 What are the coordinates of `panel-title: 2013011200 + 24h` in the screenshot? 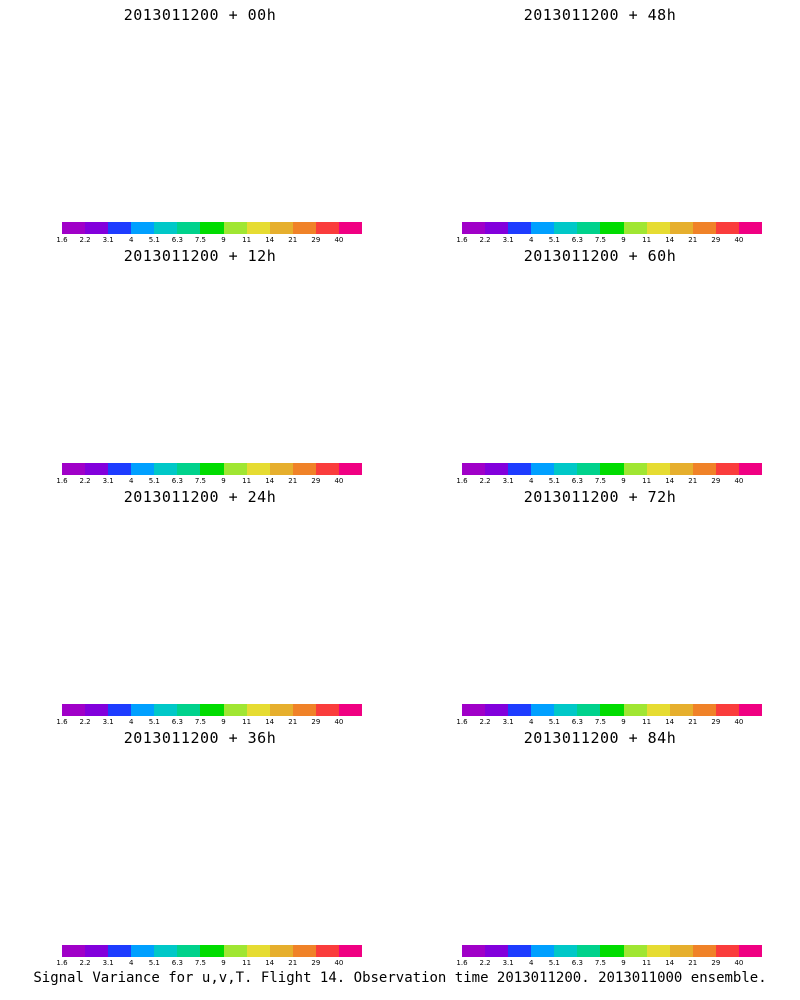 It's located at (200, 497).